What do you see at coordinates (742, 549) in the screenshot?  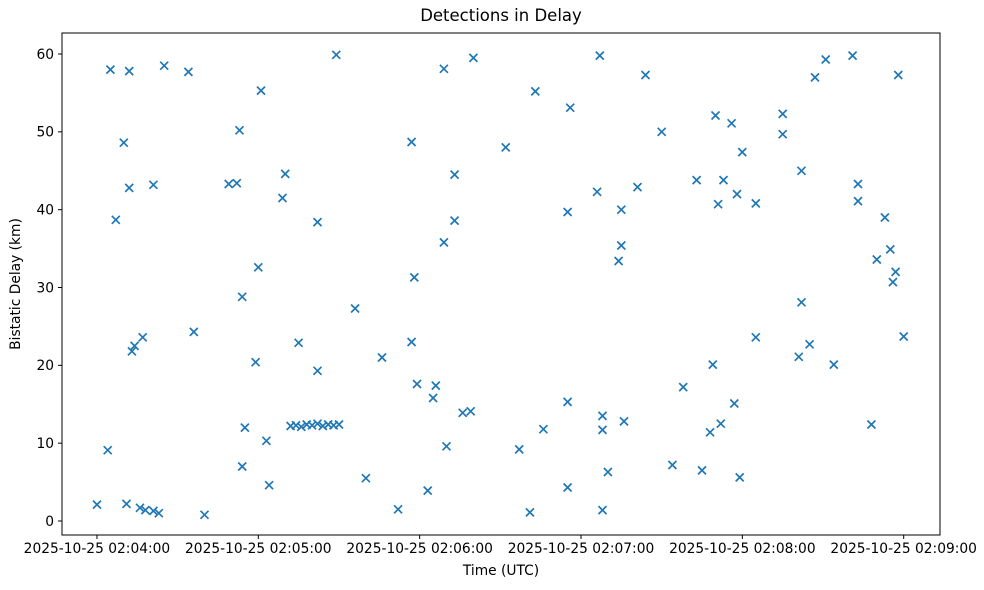 I see `x-tick-label: 2025-10-25 02:08:00` at bounding box center [742, 549].